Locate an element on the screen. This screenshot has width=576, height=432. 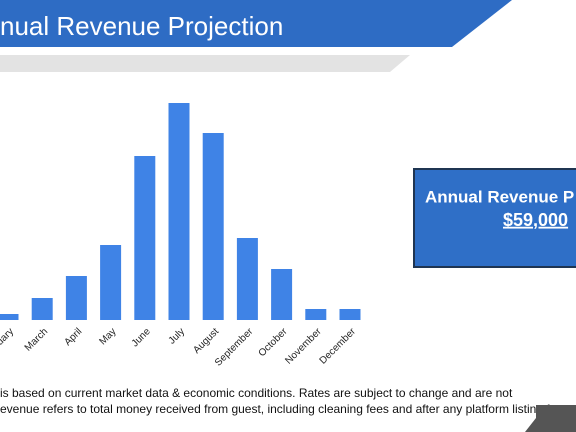
x-tick-label: September is located at coordinates (234, 347).